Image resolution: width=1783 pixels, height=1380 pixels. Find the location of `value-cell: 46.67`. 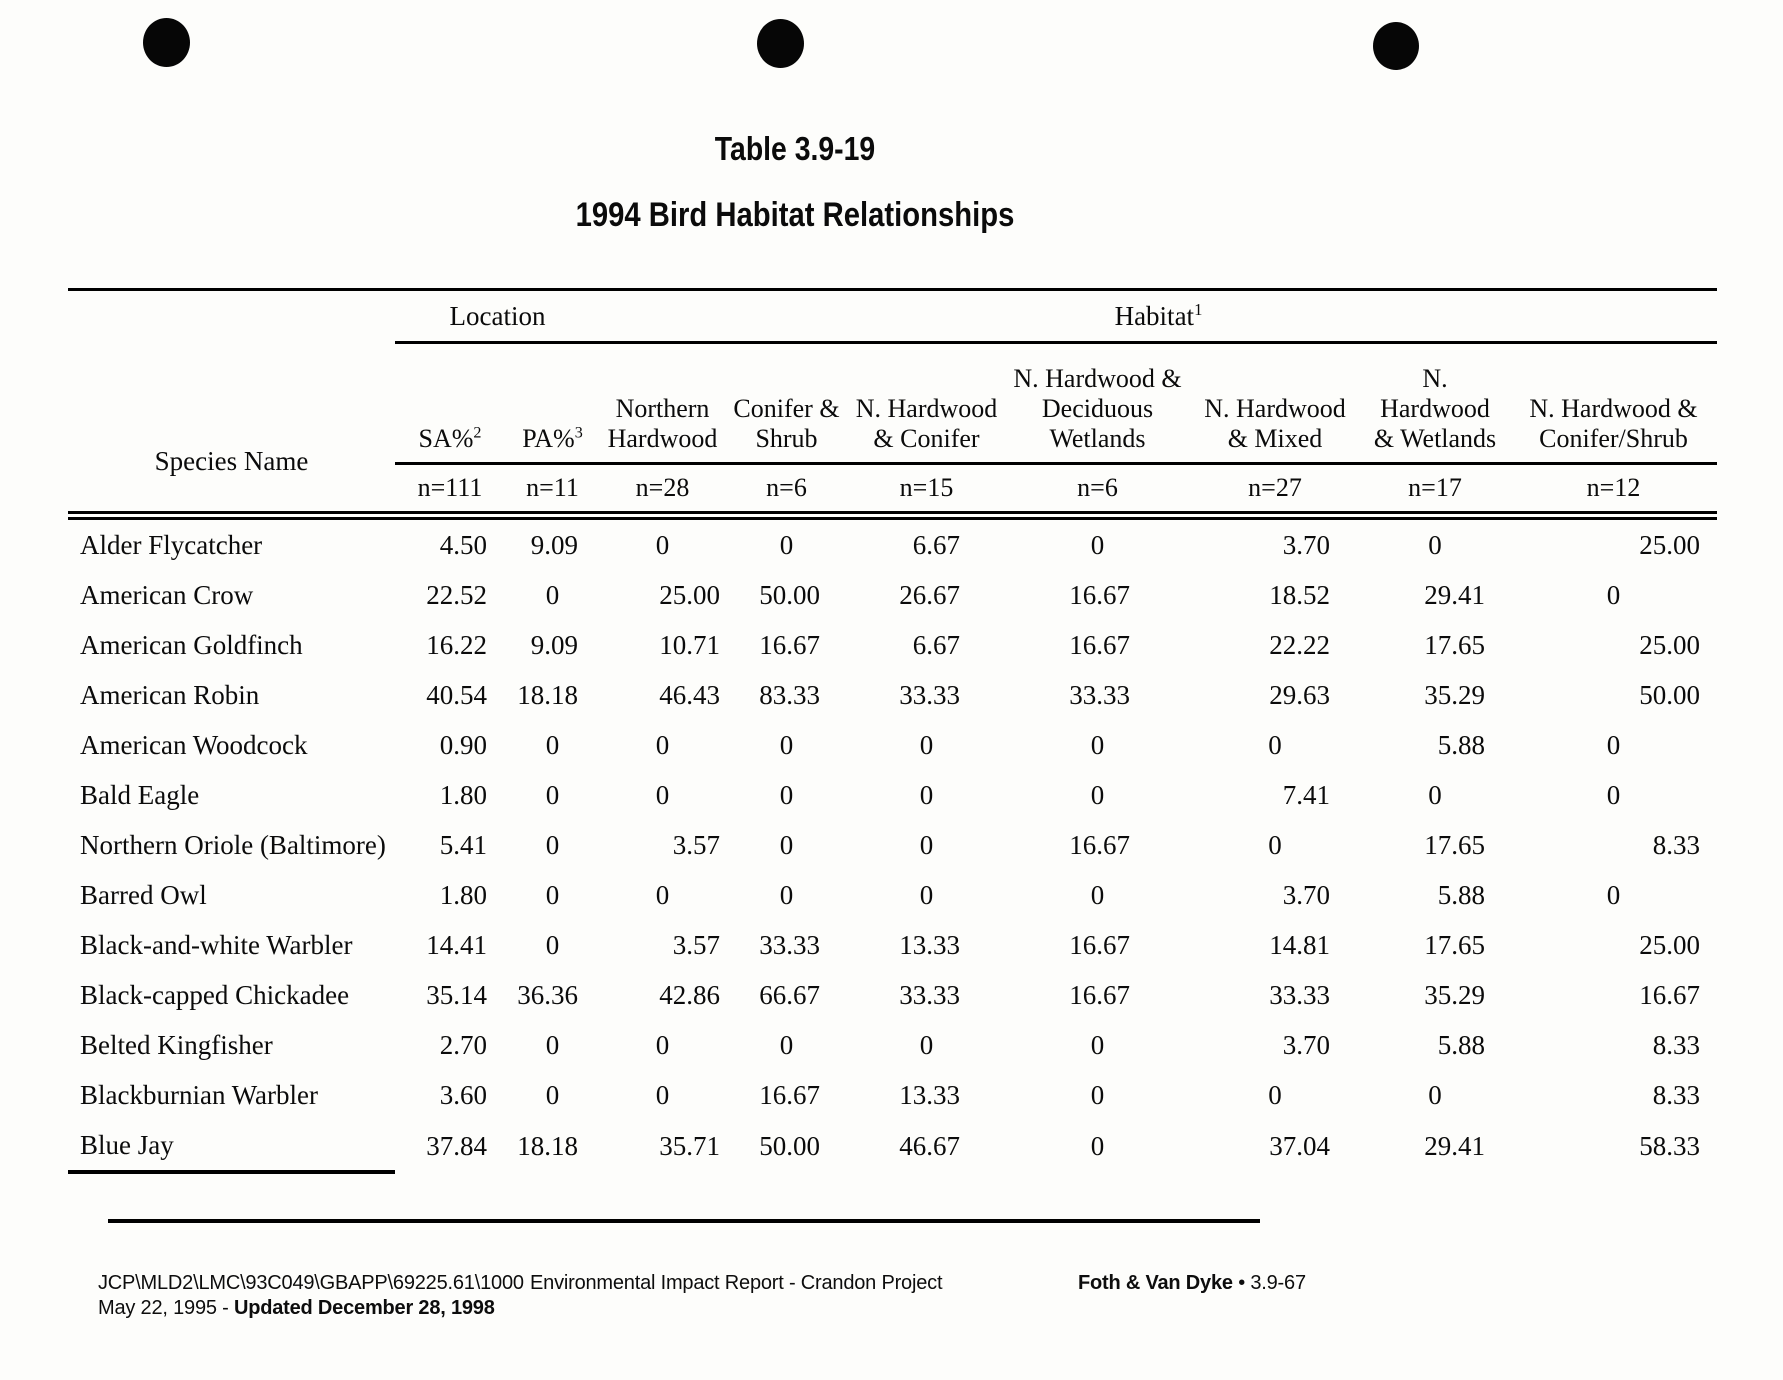

value-cell: 46.67 is located at coordinates (929, 1145).